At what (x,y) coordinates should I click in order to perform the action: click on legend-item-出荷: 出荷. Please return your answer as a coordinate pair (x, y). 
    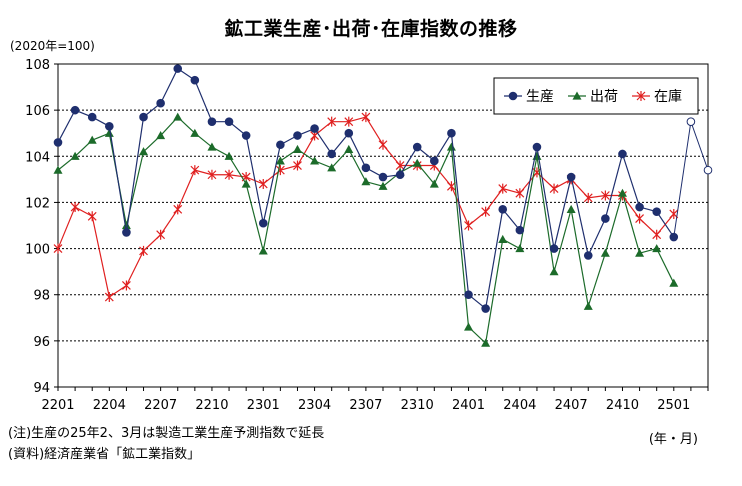
    Looking at the image, I should click on (593, 97).